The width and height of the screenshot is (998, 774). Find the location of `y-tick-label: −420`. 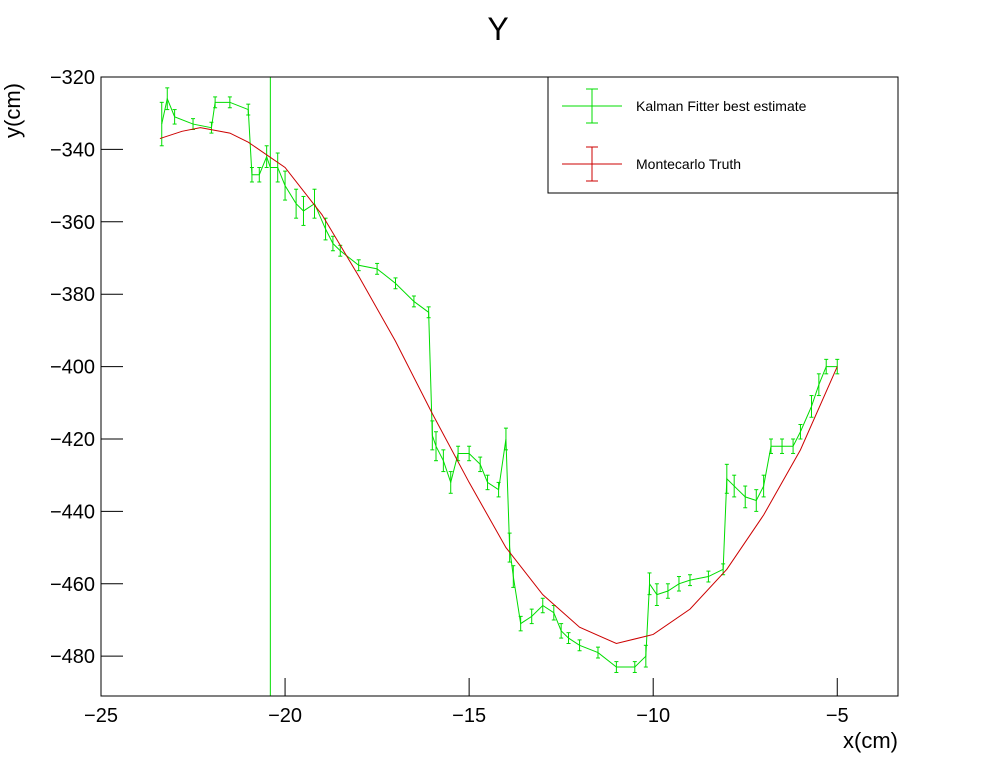

y-tick-label: −420 is located at coordinates (72, 440).